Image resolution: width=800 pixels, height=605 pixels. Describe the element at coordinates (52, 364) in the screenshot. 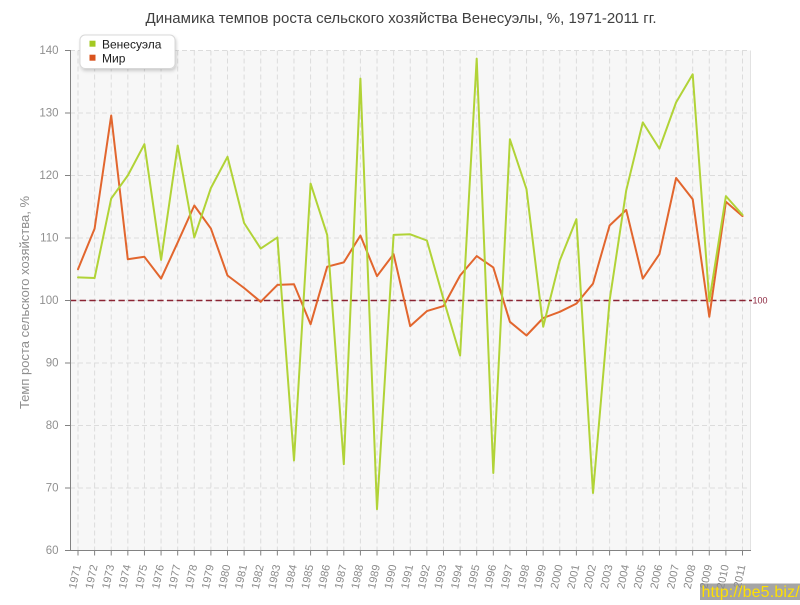

I see `svg-text: 90` at that location.